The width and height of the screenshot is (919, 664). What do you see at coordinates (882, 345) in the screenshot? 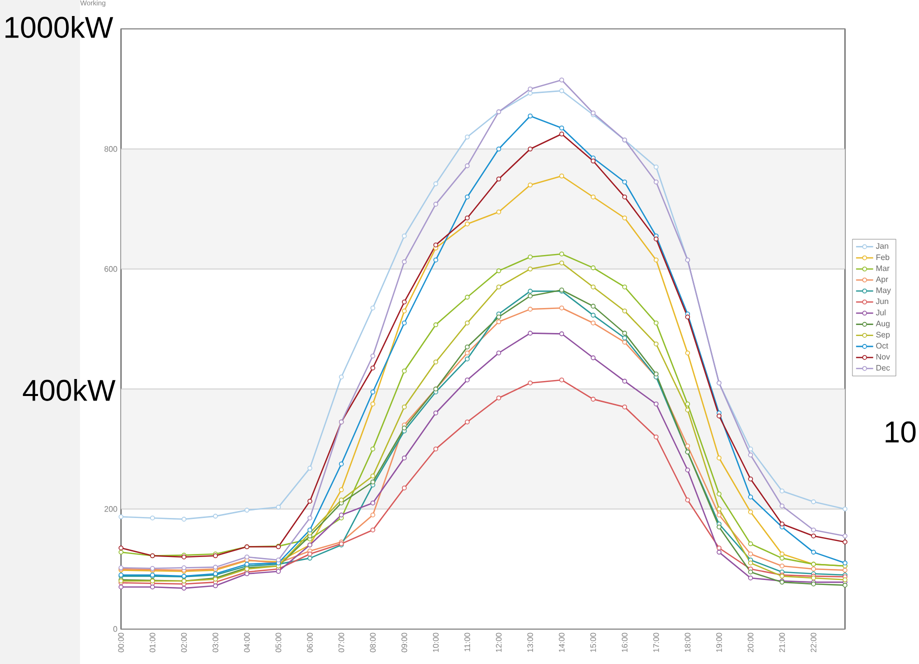
I see `legend-label: Oct` at bounding box center [882, 345].